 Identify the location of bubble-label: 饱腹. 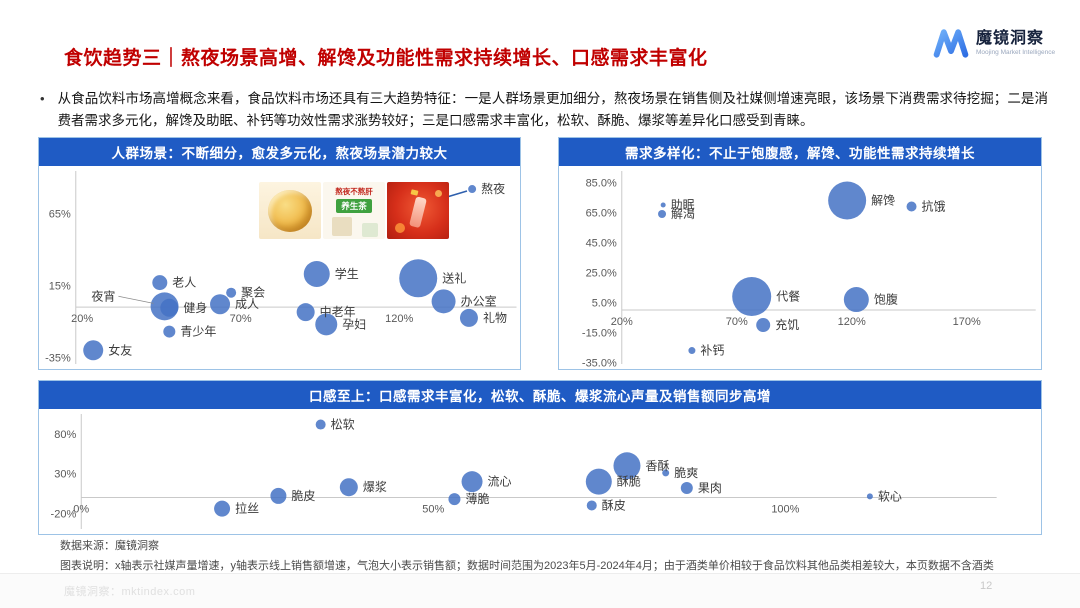
(886, 299).